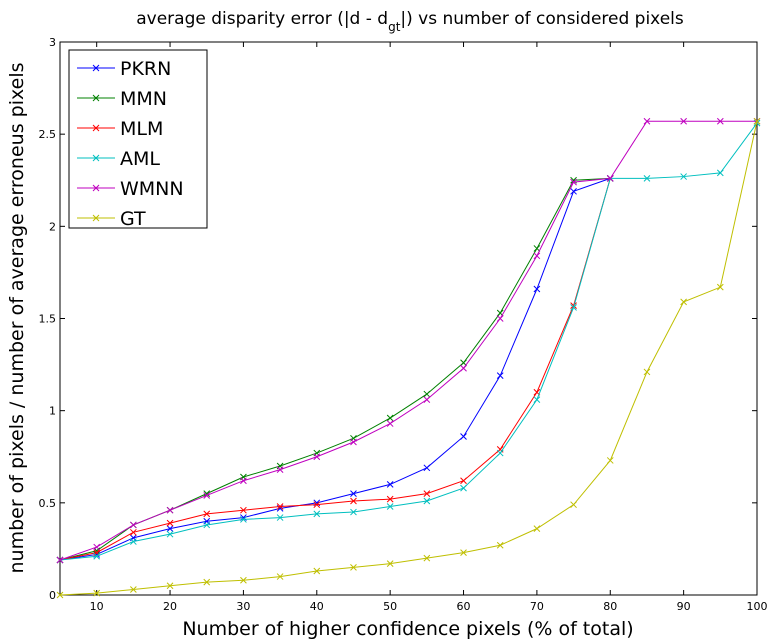 This screenshot has width=772, height=642. Describe the element at coordinates (111, 219) in the screenshot. I see `legend-item-gt: GT` at that location.